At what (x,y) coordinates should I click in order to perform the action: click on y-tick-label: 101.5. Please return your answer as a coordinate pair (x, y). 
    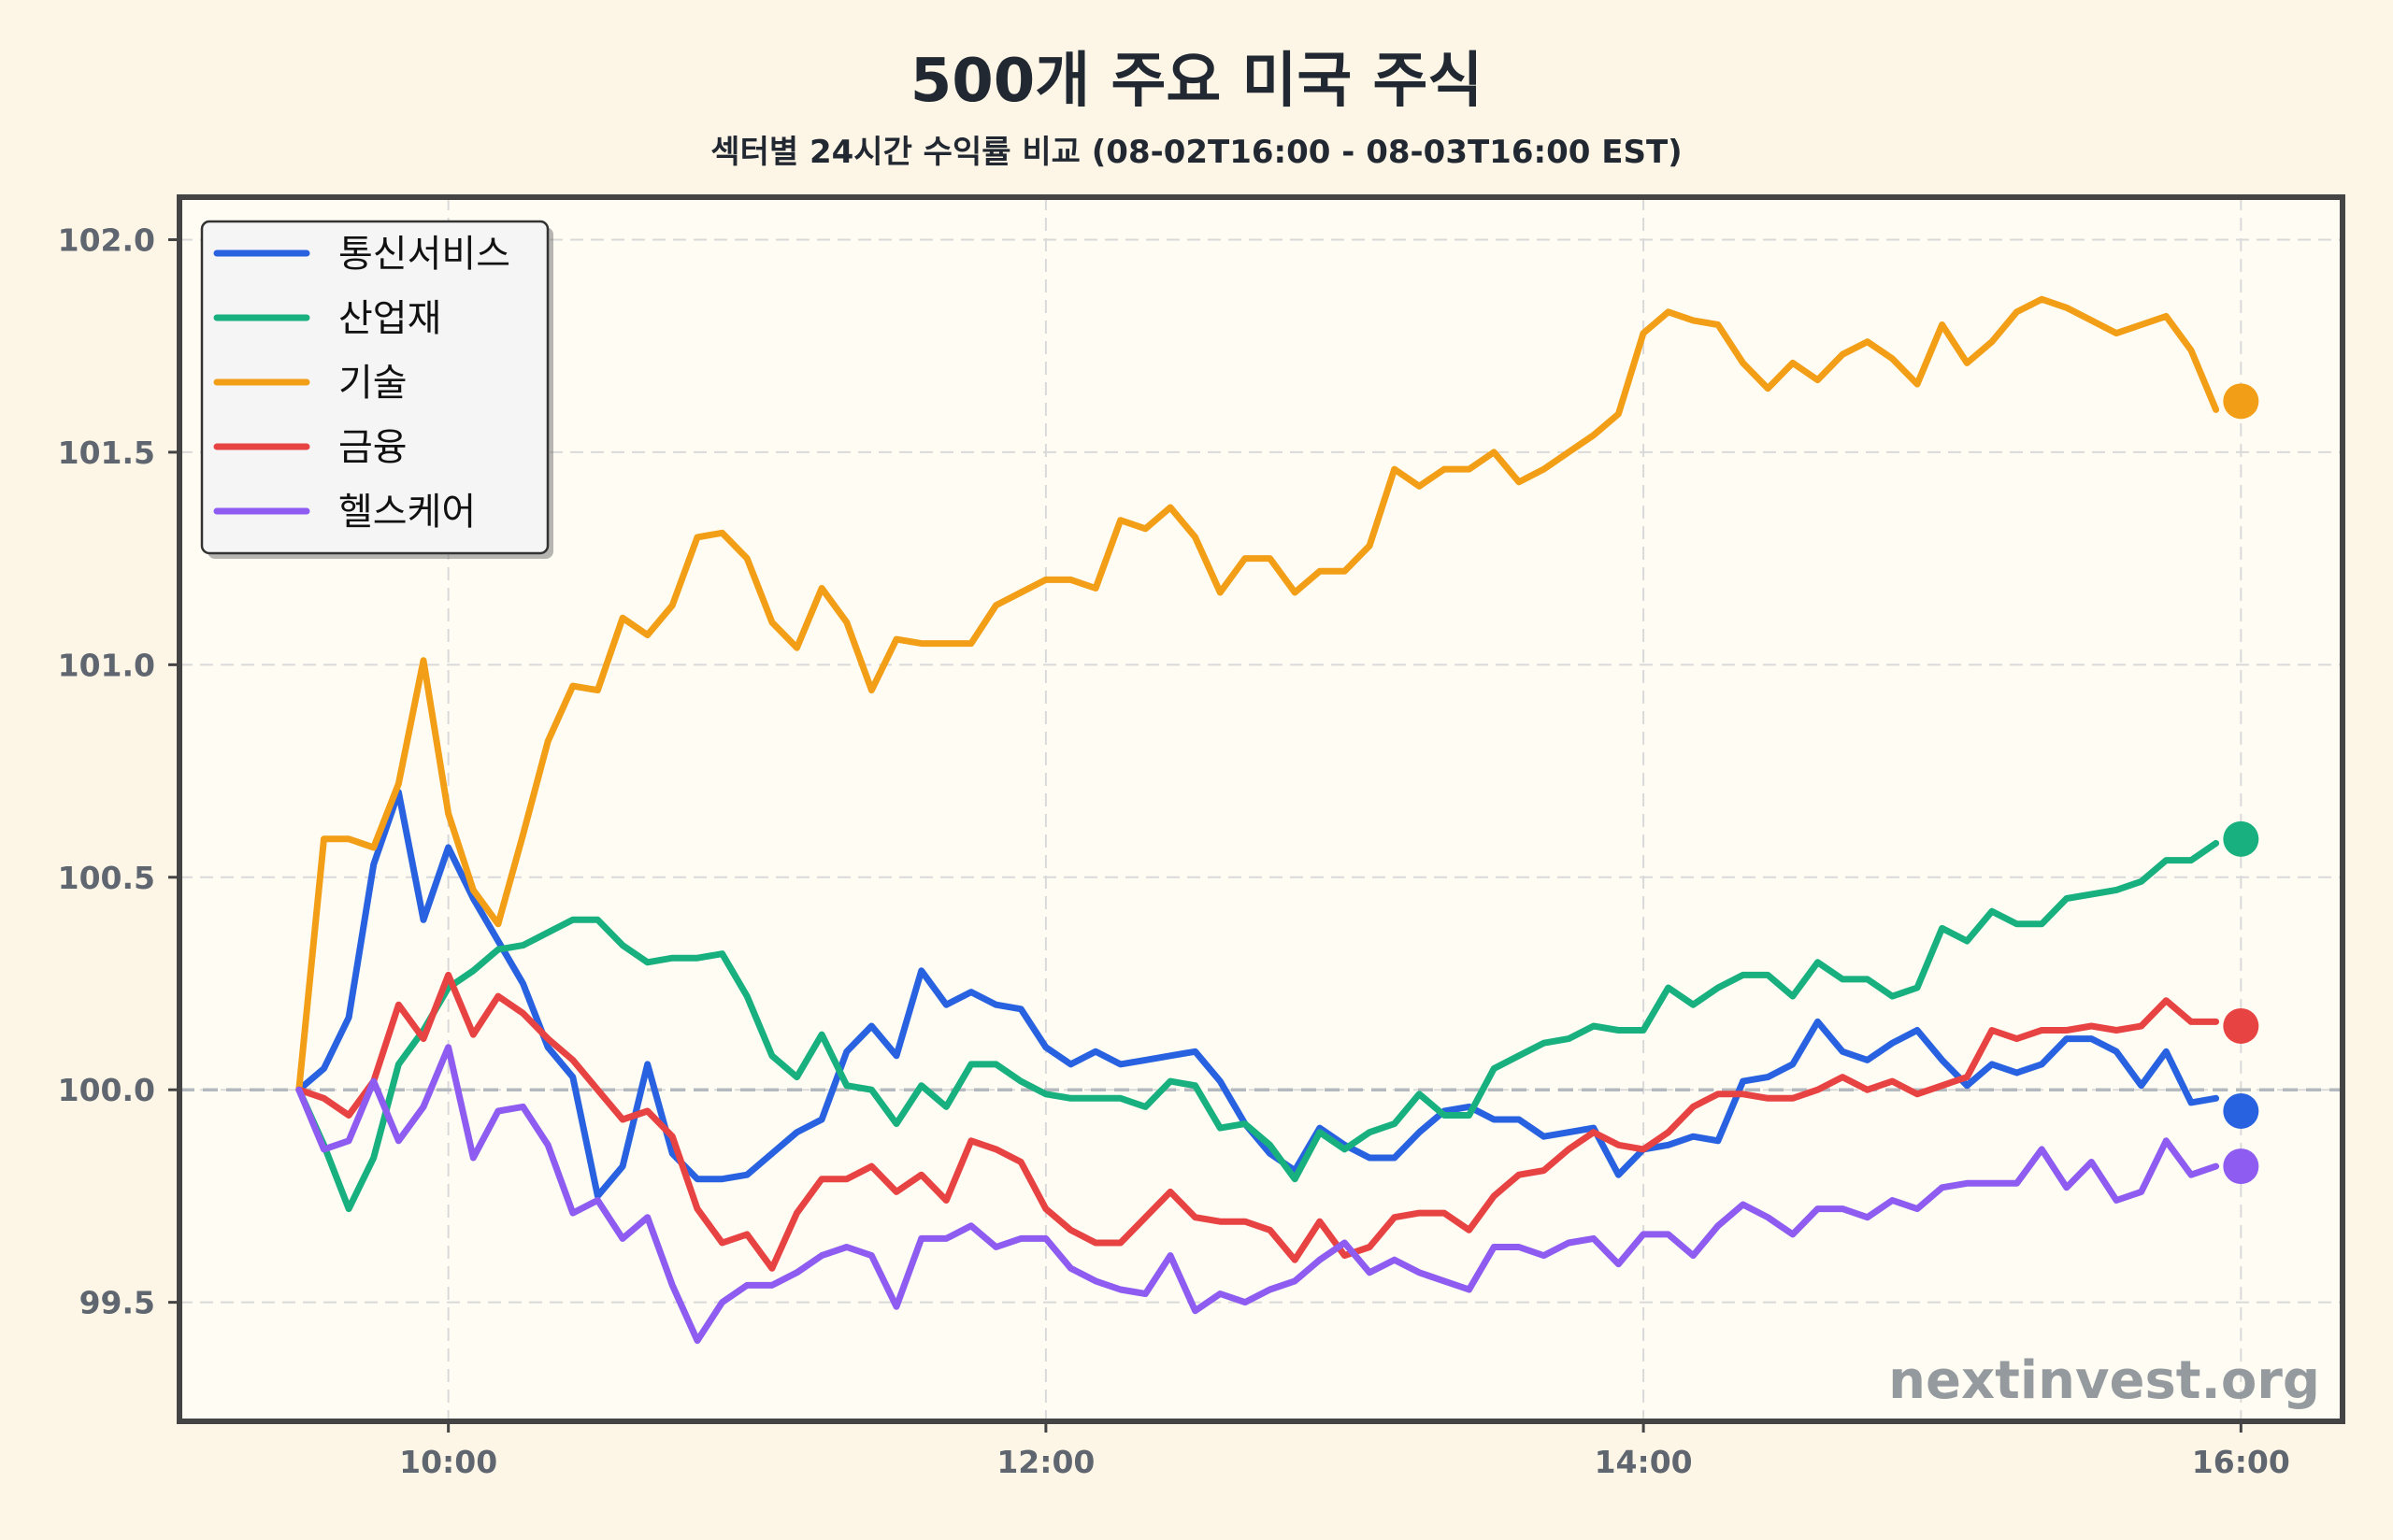
    Looking at the image, I should click on (107, 453).